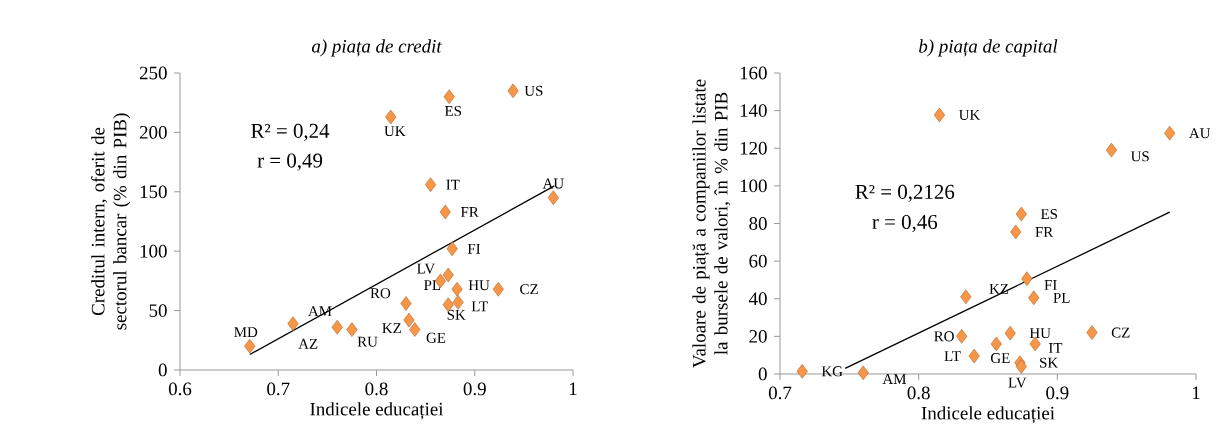  I want to click on annotation: AZ, so click(308, 343).